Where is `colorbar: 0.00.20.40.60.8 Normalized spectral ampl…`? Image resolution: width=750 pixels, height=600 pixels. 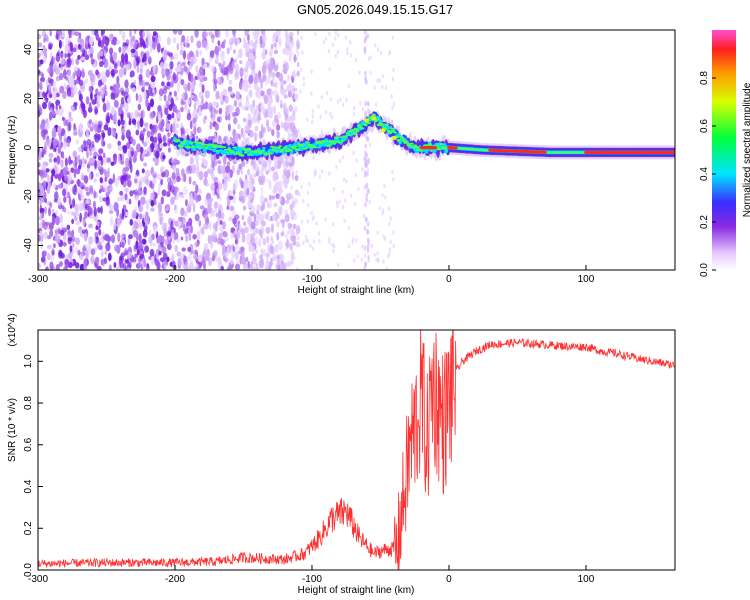
colorbar: 0.00.20.40.60.8 Normalized spectral ampl… is located at coordinates (724, 153).